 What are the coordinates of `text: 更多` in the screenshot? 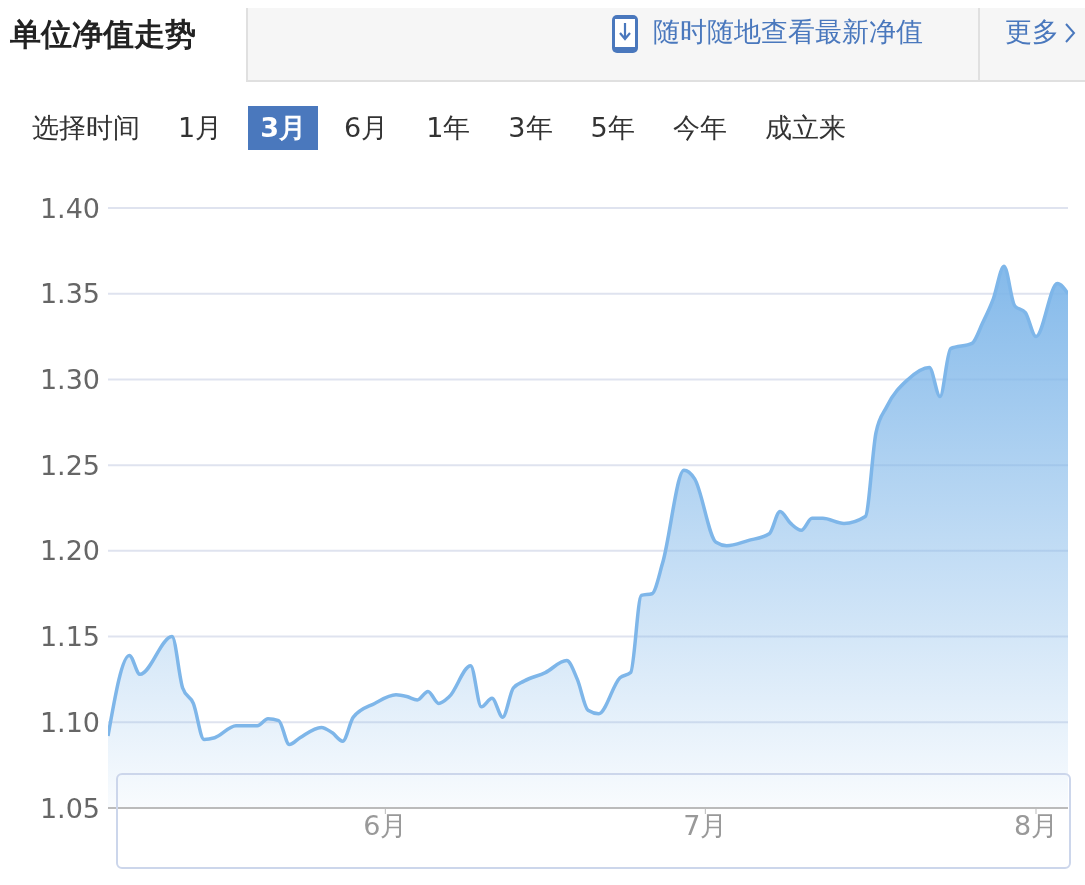 It's located at (1032, 32).